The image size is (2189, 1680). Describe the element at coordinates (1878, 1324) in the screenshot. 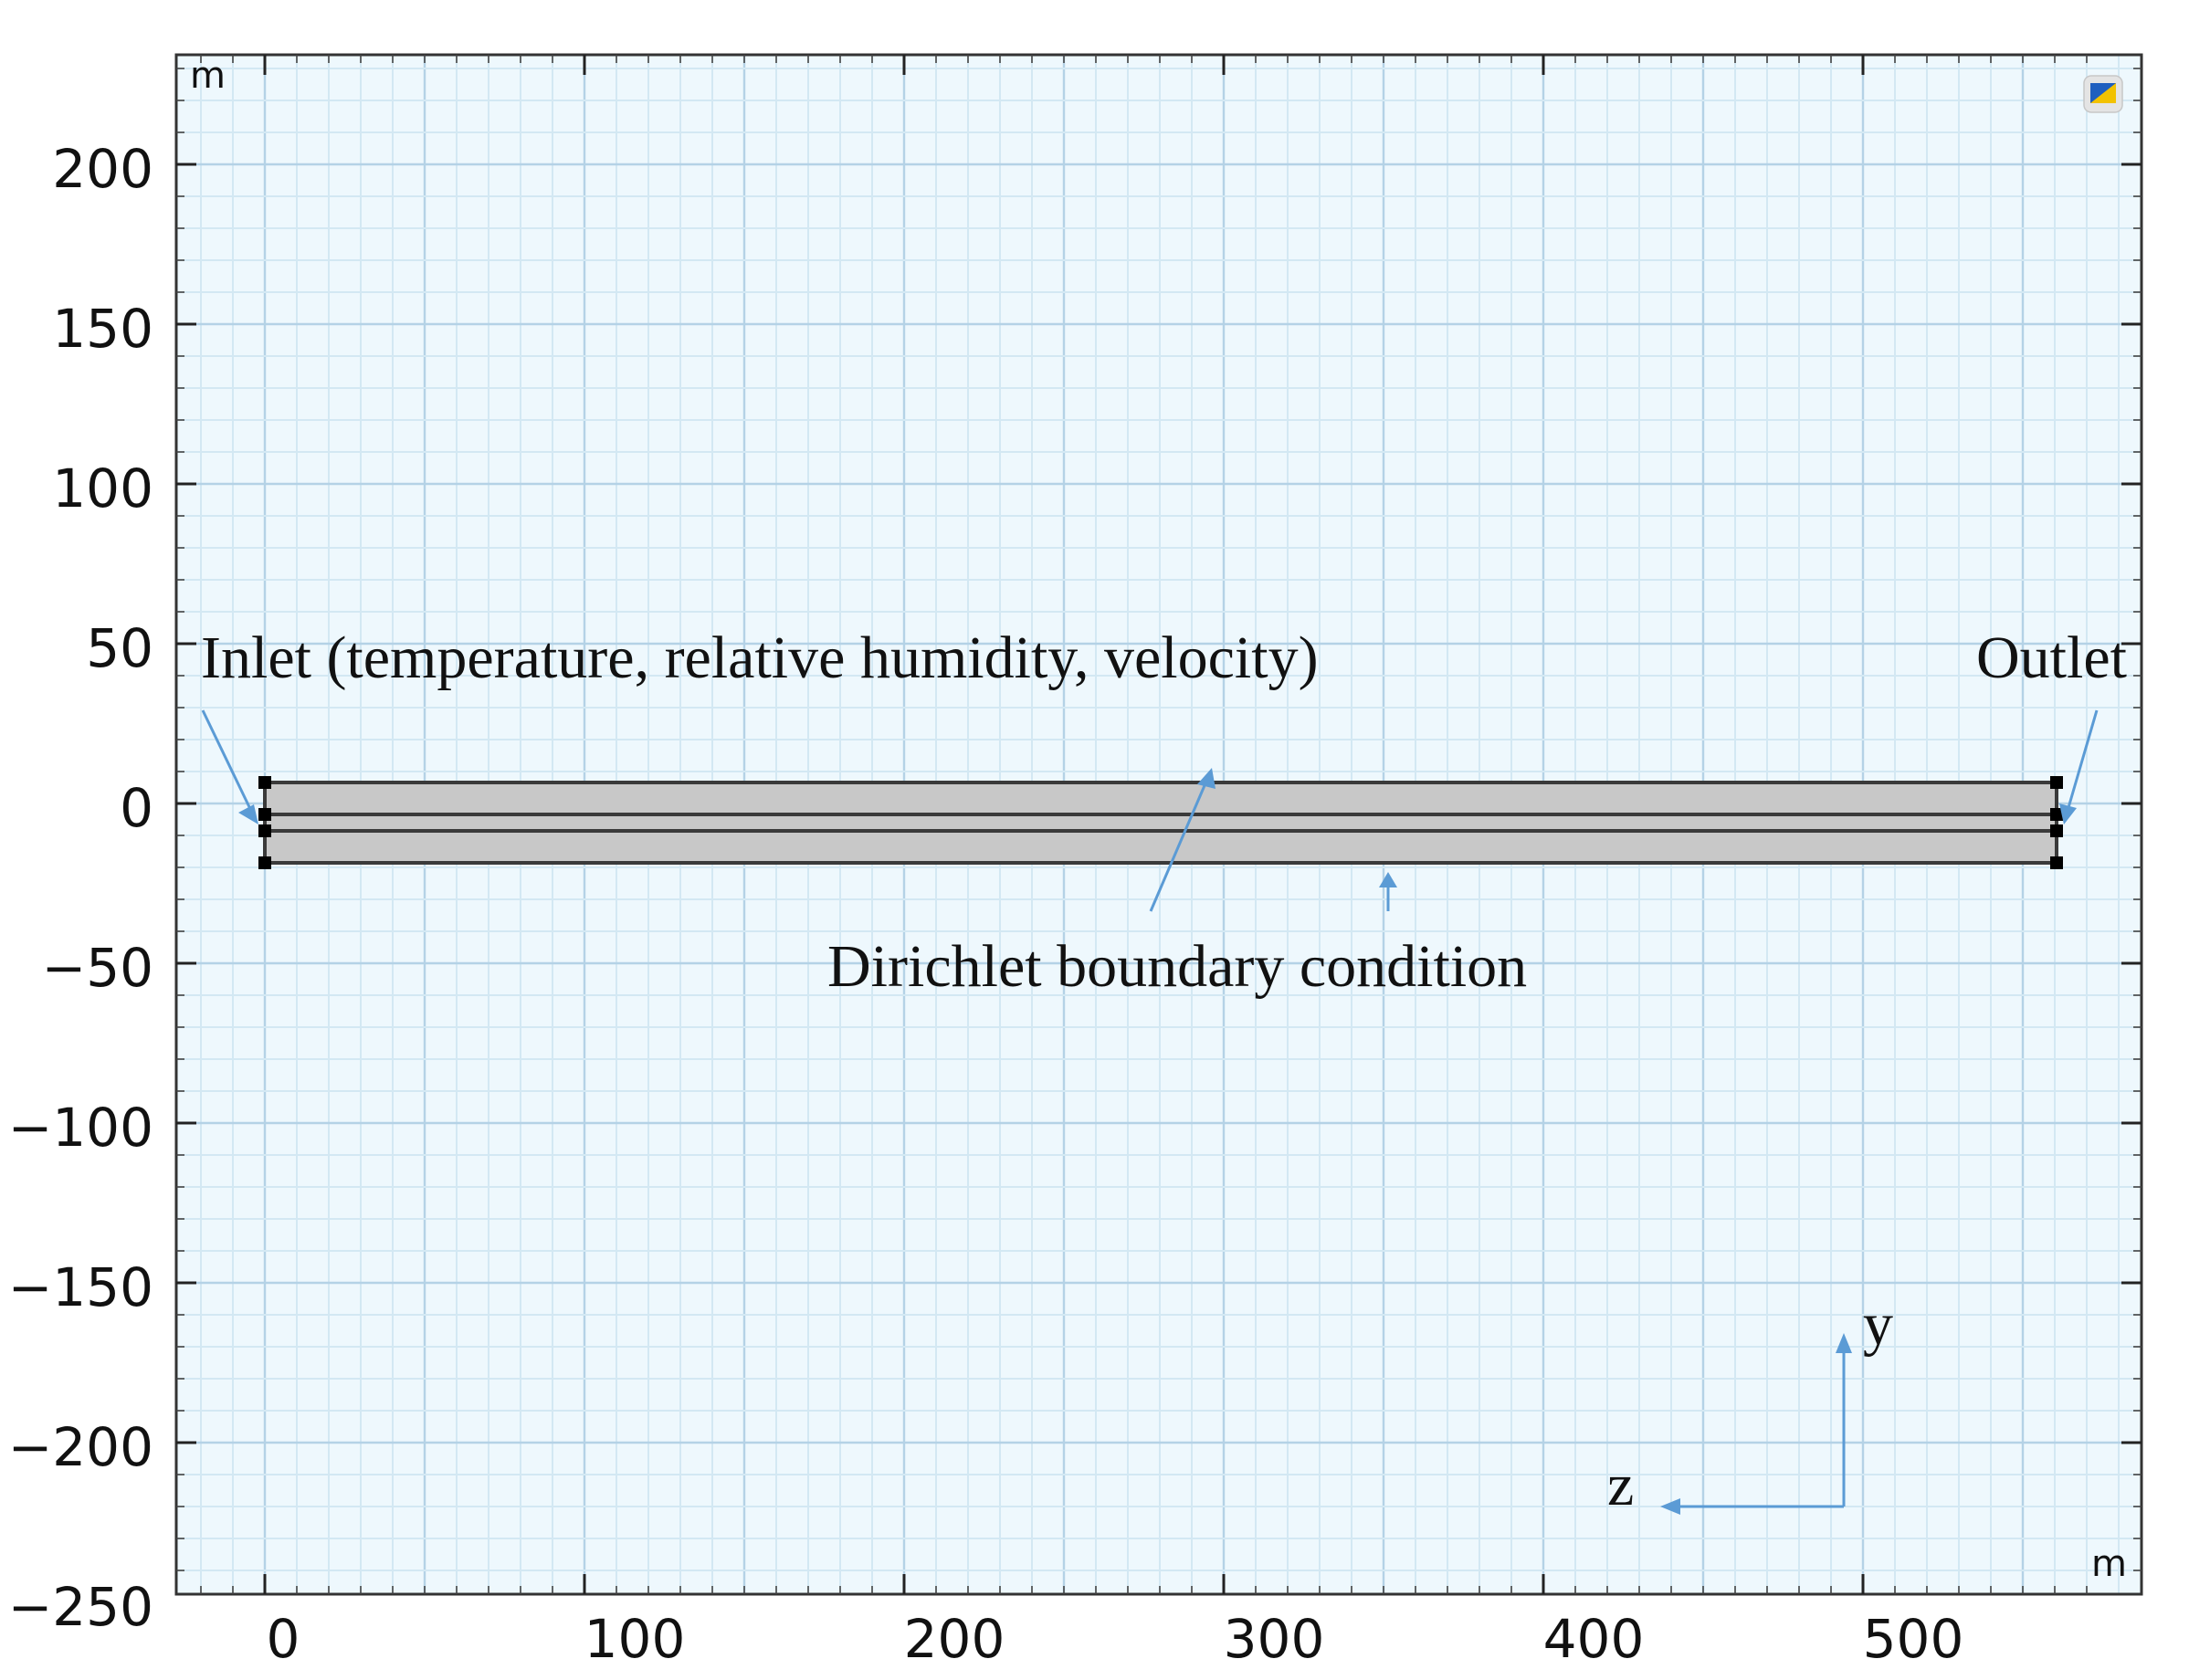

I see `triad-y-label: y` at that location.